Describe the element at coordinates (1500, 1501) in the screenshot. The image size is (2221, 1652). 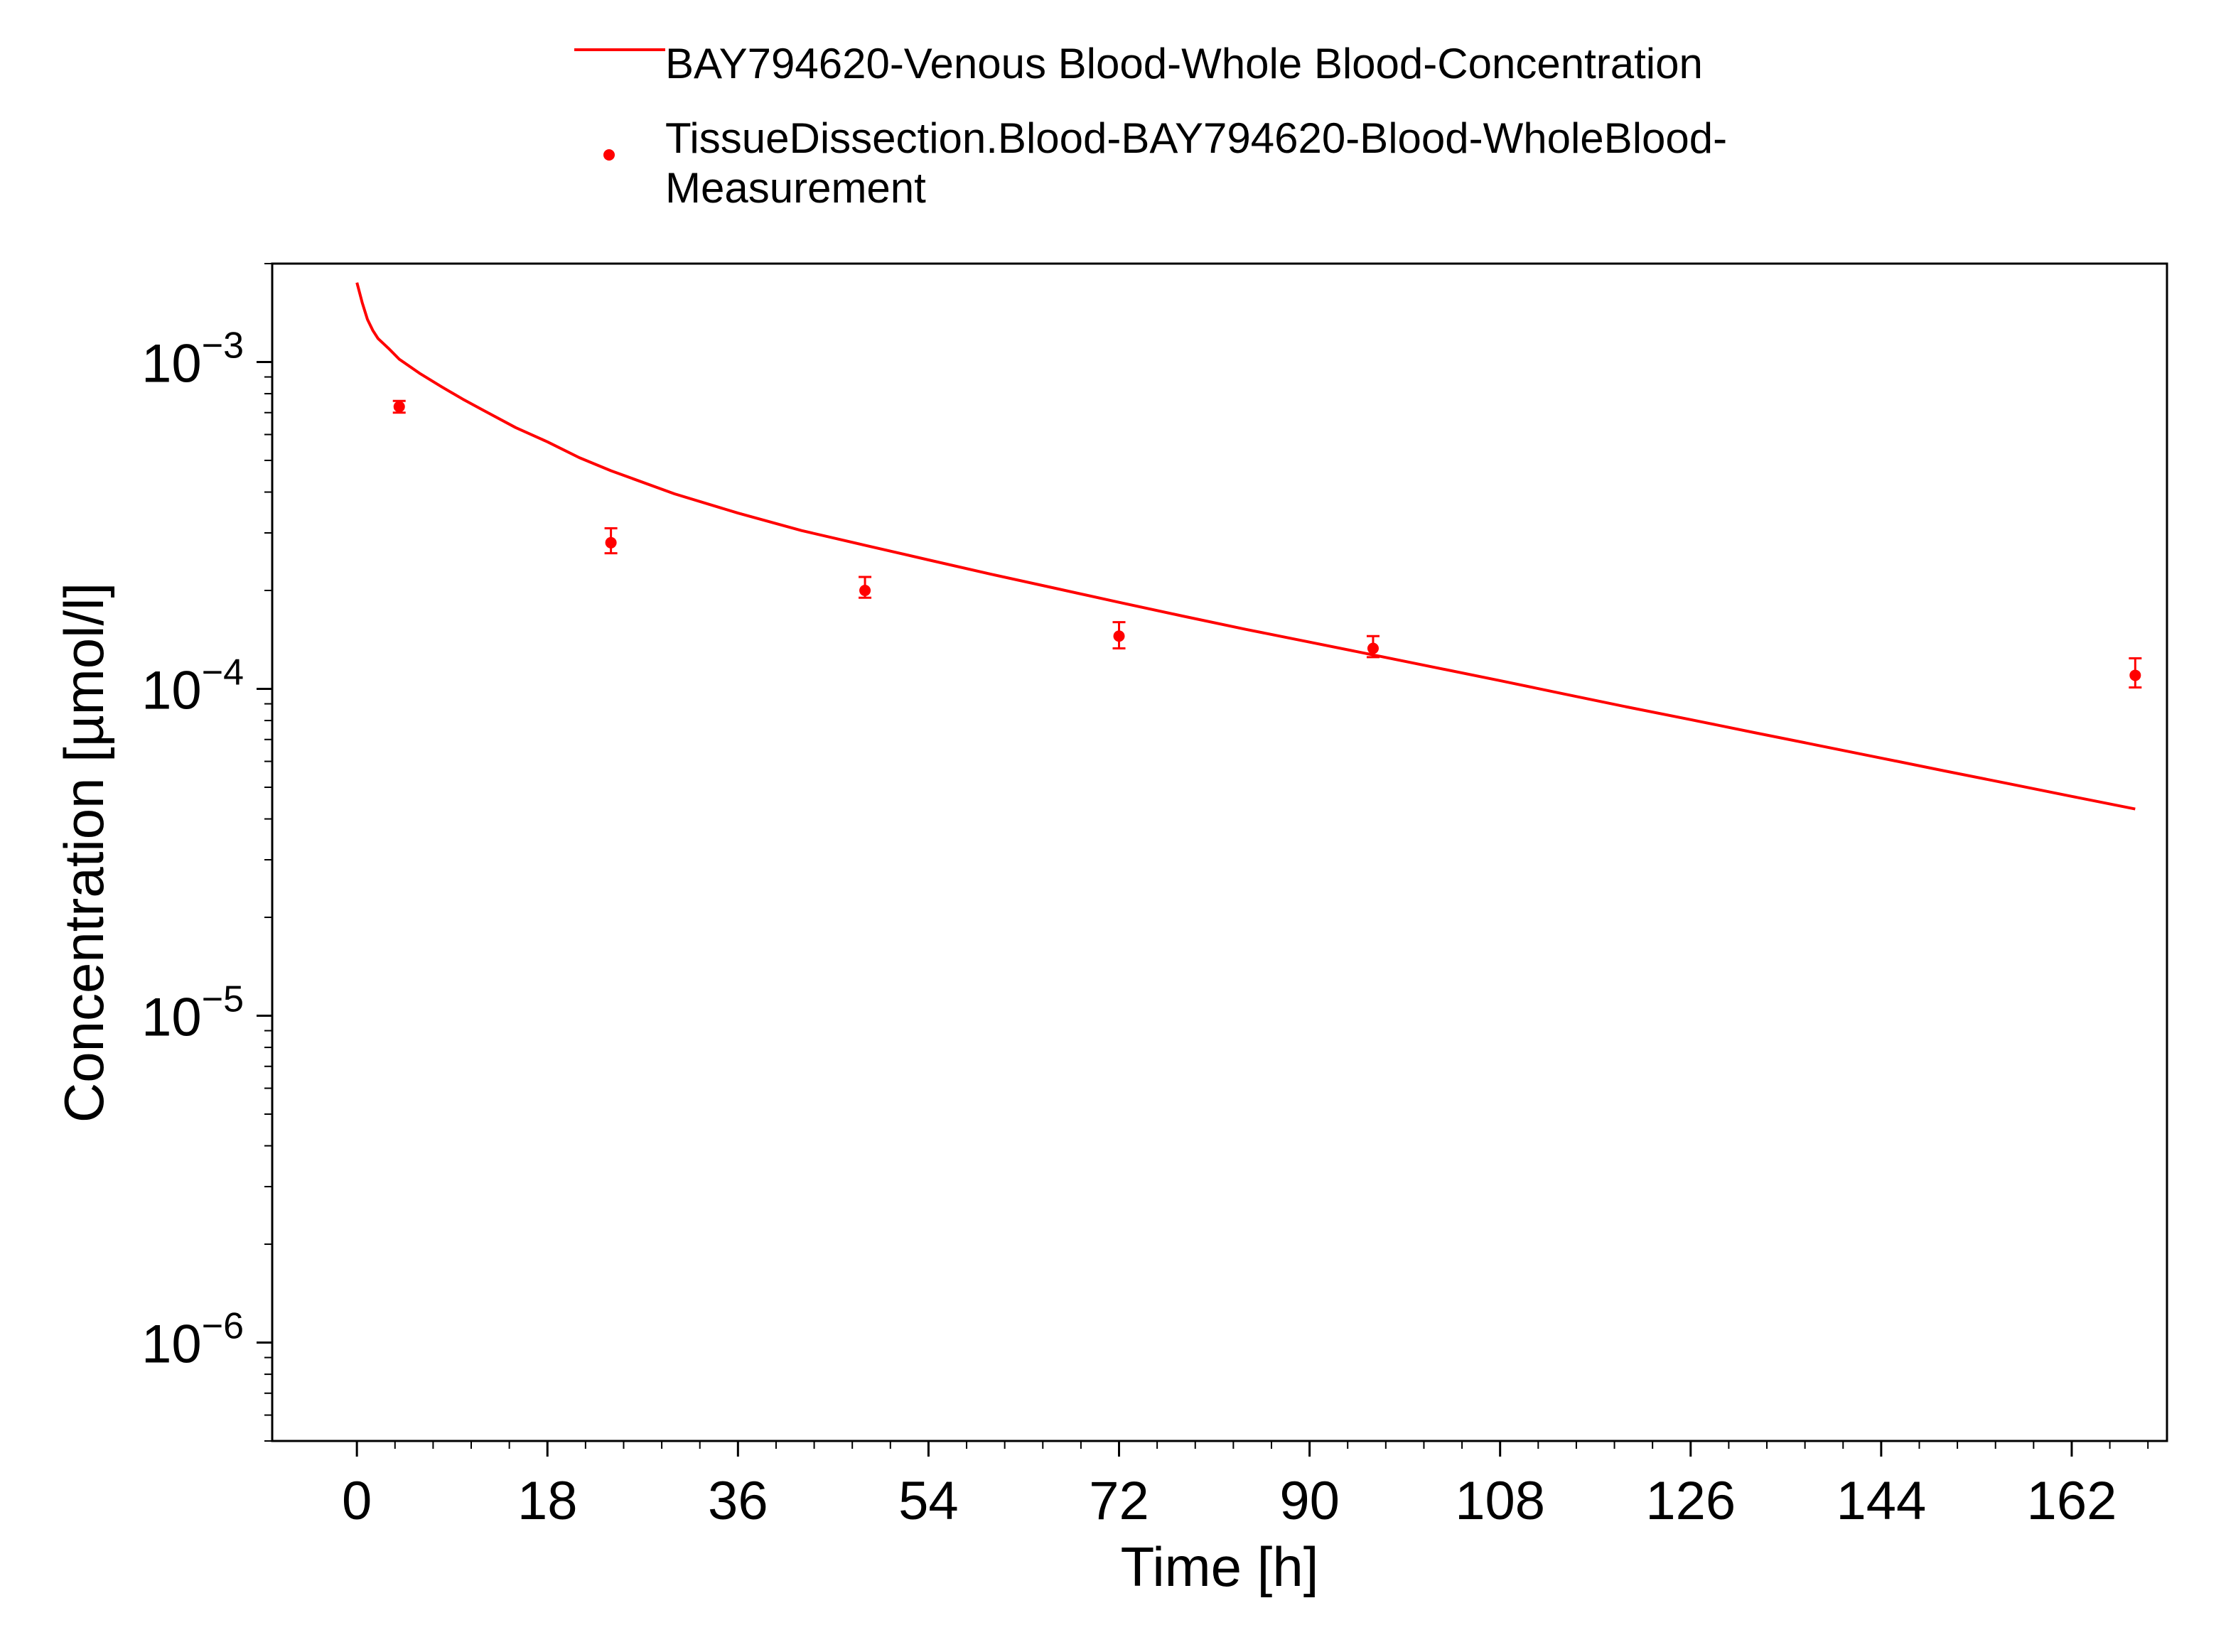
I see `x-tick-label: 108` at that location.